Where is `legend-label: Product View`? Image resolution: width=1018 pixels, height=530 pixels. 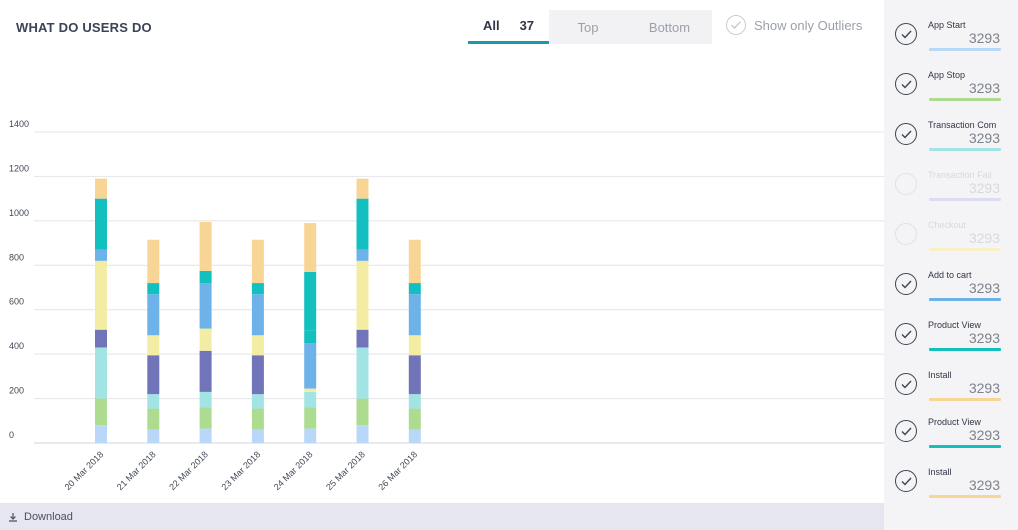
legend-label: Product View is located at coordinates (954, 325).